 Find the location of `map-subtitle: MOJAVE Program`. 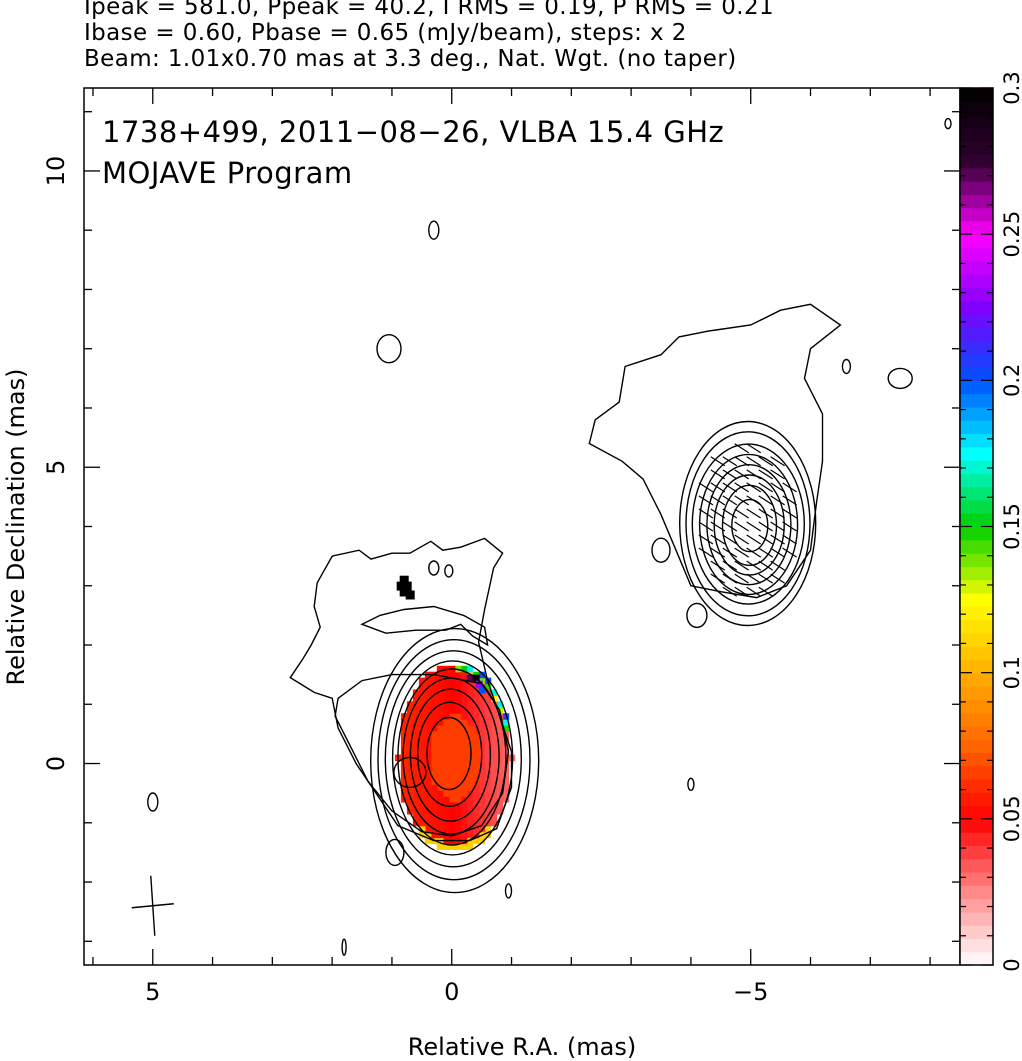

map-subtitle: MOJAVE Program is located at coordinates (227, 173).